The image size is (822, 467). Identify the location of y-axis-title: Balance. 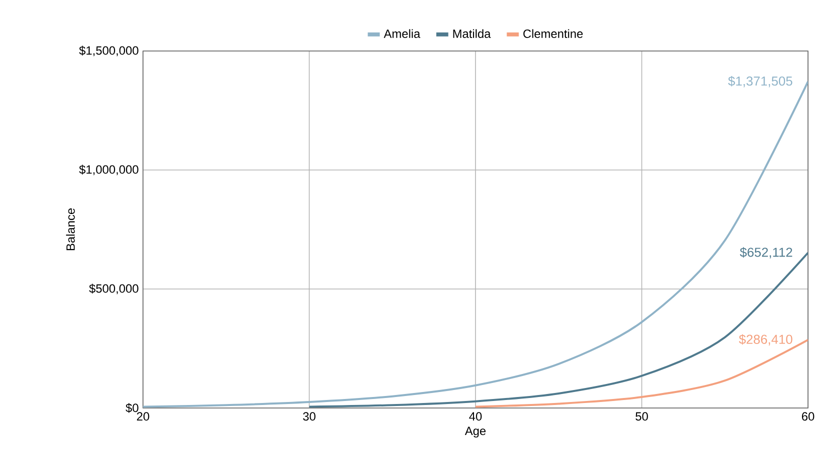
(70, 229).